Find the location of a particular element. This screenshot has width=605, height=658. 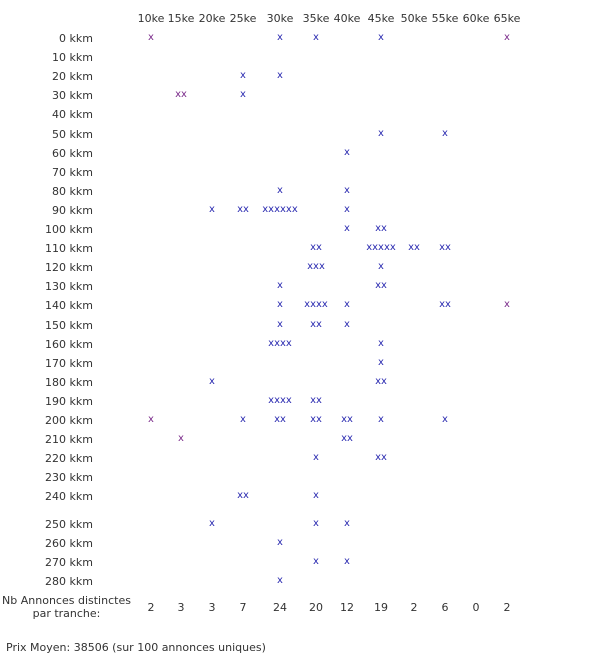

column-header-65ke: 65ke is located at coordinates (507, 18).